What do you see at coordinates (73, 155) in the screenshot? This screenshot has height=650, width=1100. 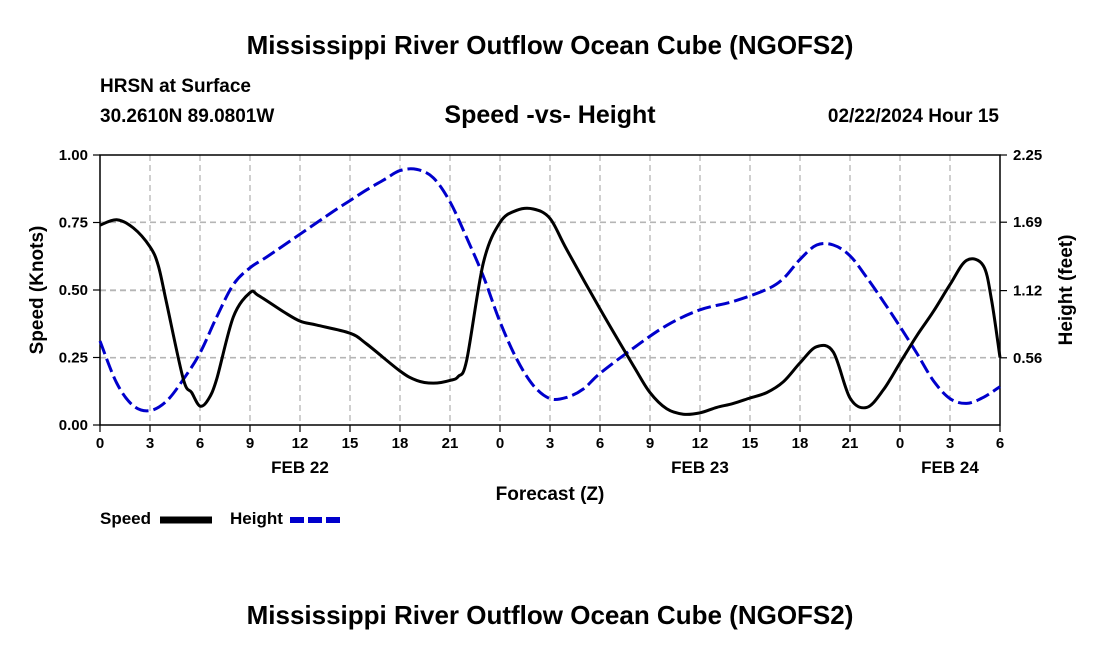 I see `y-tick-label: 1.00` at bounding box center [73, 155].